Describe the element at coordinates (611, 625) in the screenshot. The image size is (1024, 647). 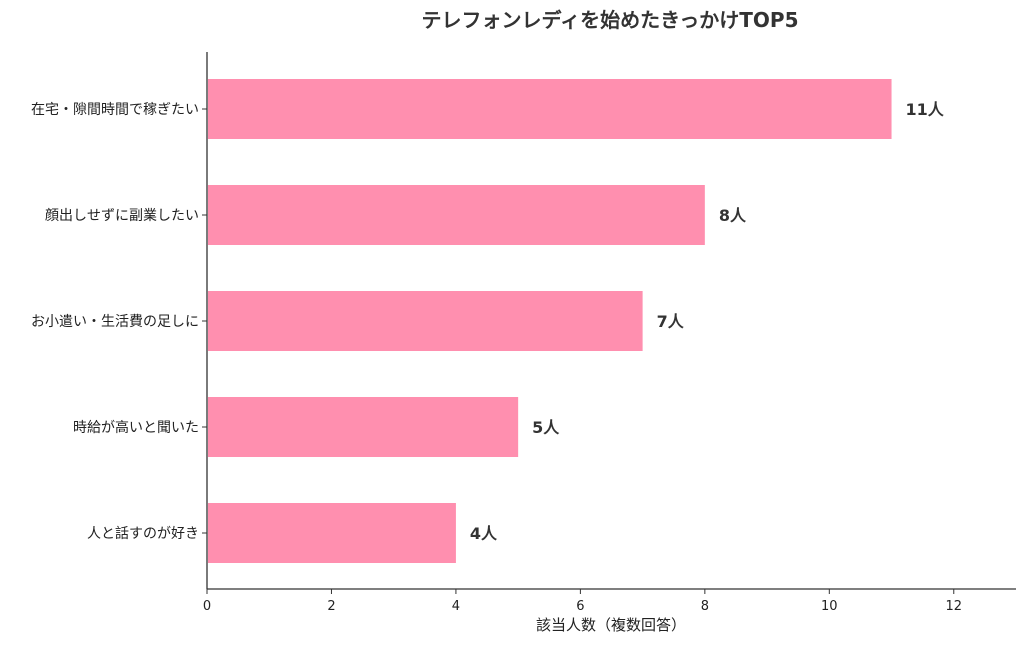
I see `x-axis-title: 該当人数（複数回答）` at that location.